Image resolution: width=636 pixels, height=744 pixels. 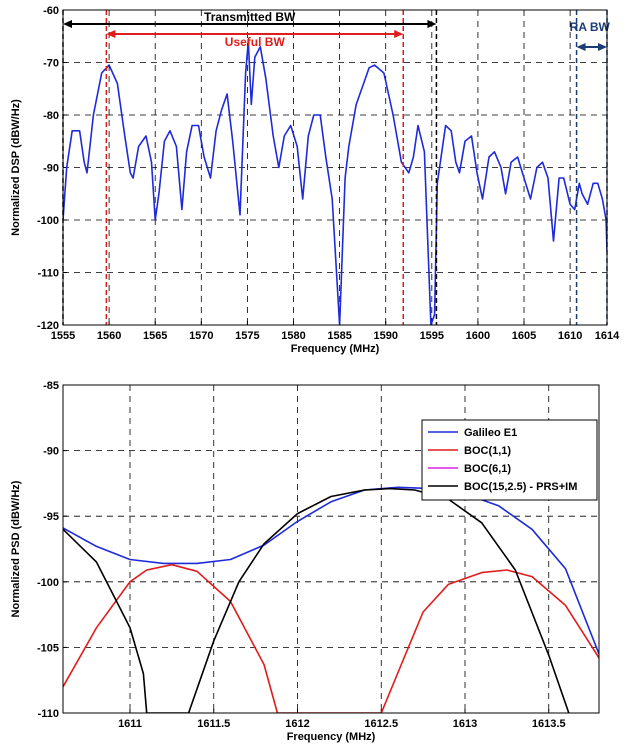 I want to click on legend-entry: Galileo E1, so click(x=490, y=433).